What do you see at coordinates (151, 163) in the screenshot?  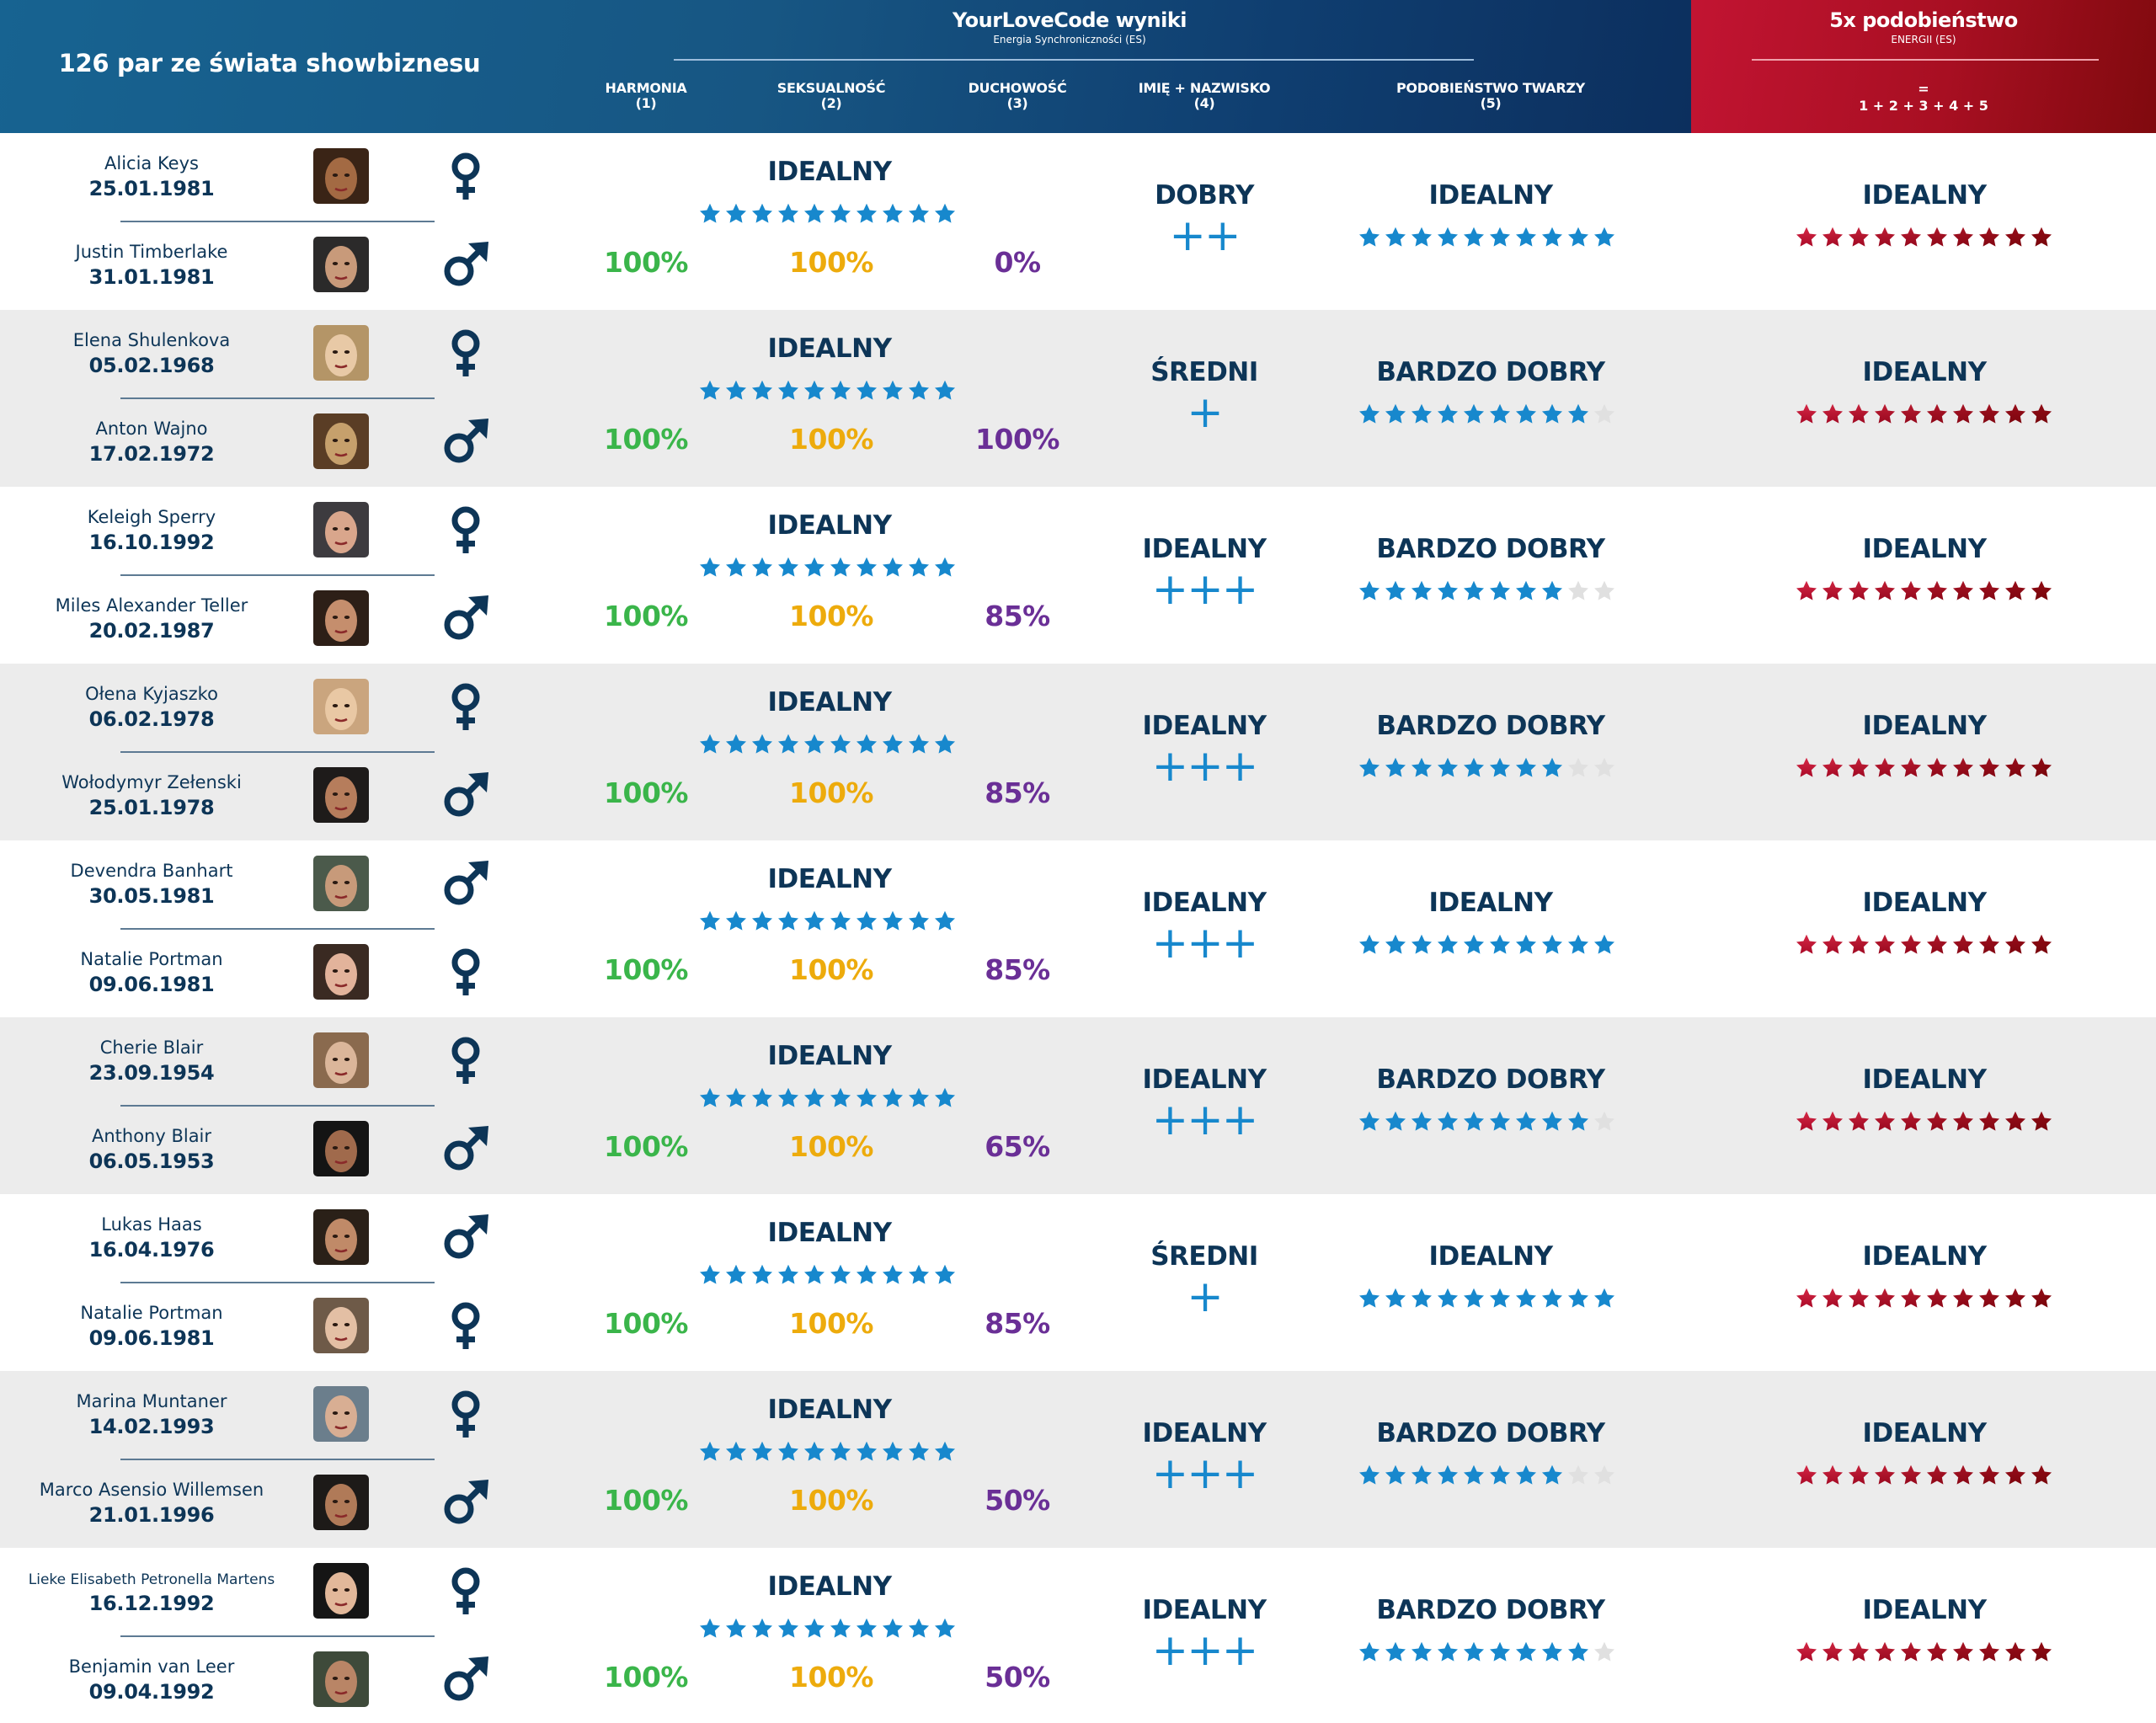 I see `person-name: Alicia Keys` at bounding box center [151, 163].